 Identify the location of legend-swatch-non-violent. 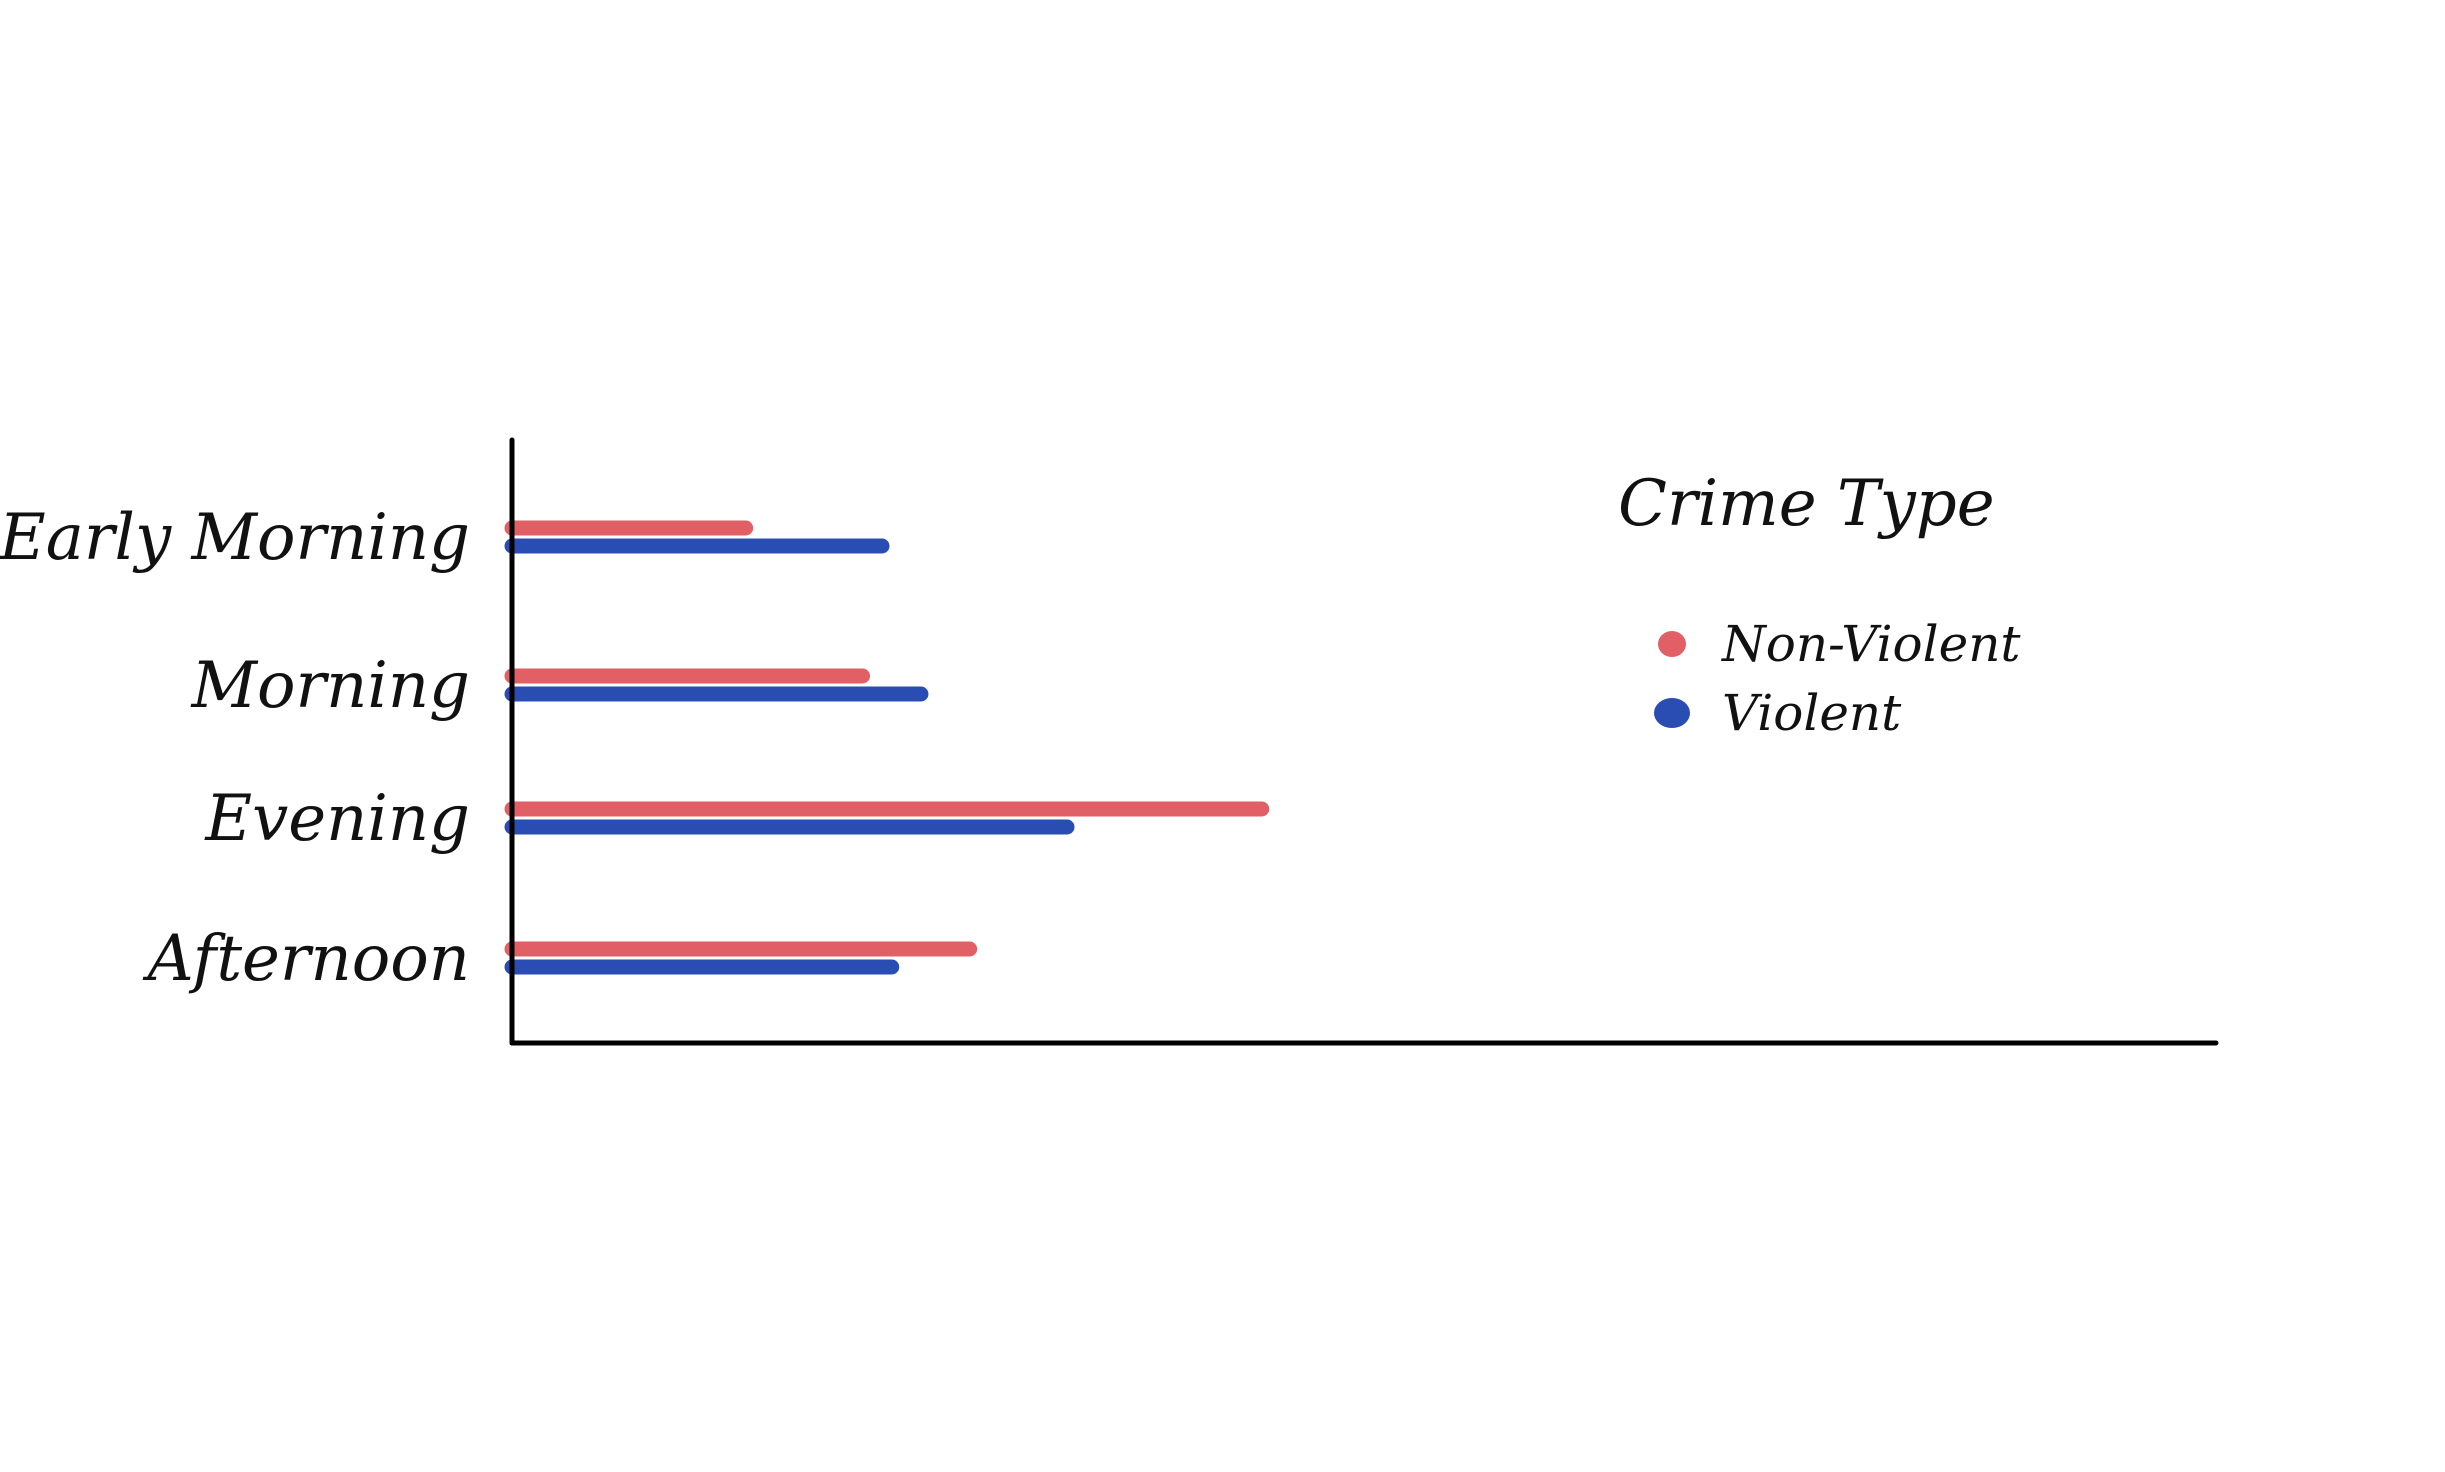
(1672, 644).